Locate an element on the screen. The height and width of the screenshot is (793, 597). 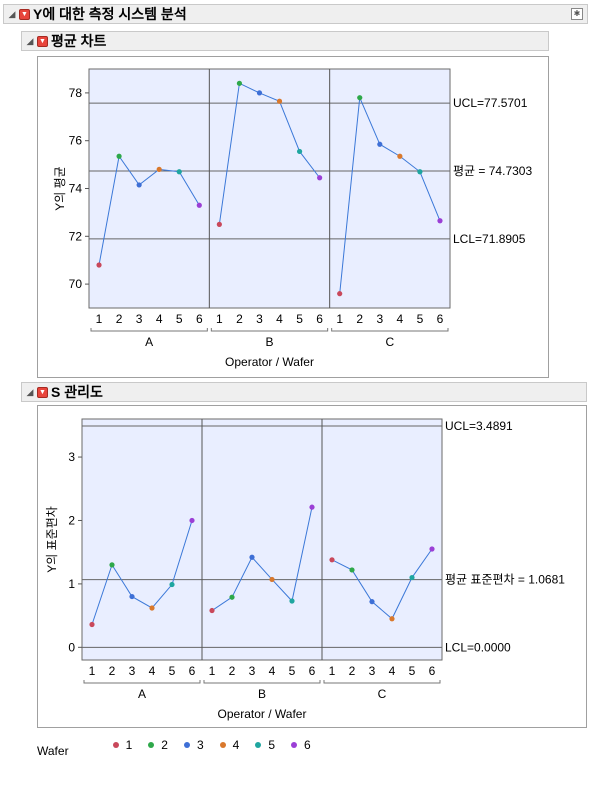
y-tick-label: 76 is located at coordinates (76, 141).